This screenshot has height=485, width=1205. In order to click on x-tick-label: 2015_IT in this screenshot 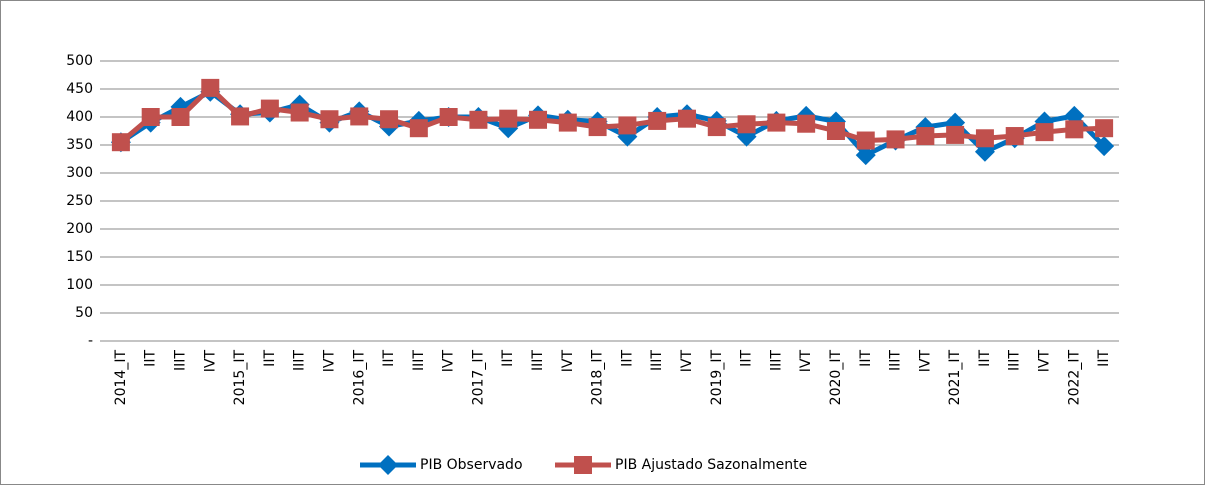, I will do `click(240, 378)`.